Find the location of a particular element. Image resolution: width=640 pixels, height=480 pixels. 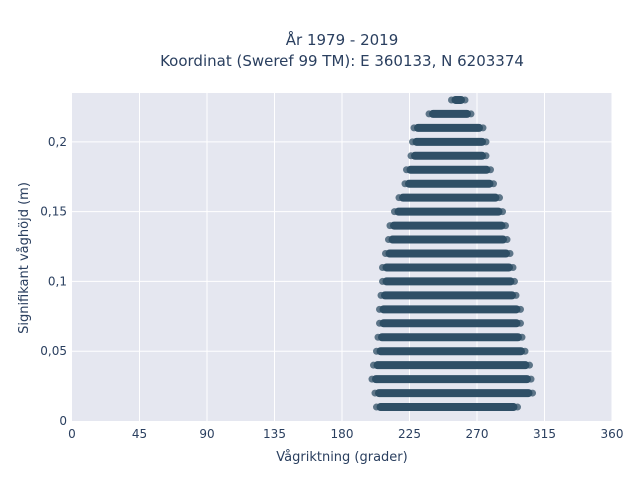

y-tick-label: 0,05 is located at coordinates (53, 351).